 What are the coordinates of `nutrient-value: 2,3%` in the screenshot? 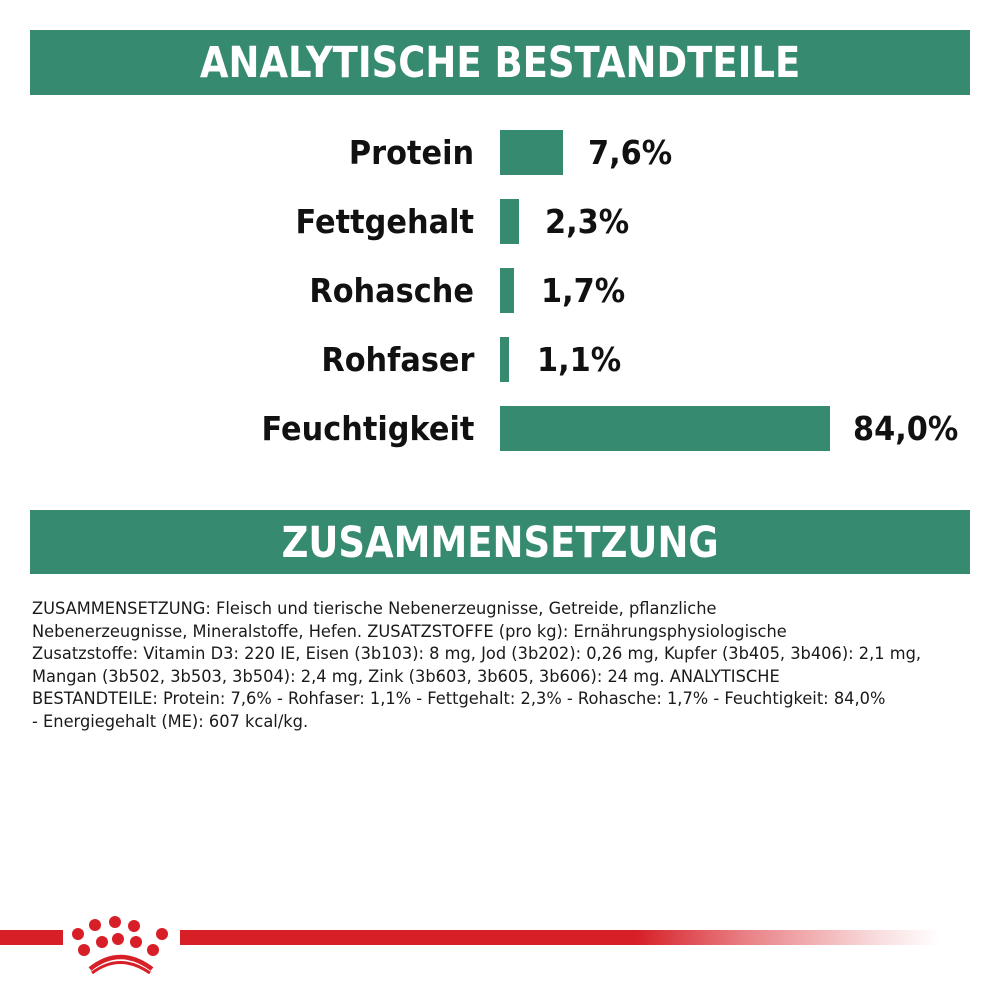 It's located at (587, 221).